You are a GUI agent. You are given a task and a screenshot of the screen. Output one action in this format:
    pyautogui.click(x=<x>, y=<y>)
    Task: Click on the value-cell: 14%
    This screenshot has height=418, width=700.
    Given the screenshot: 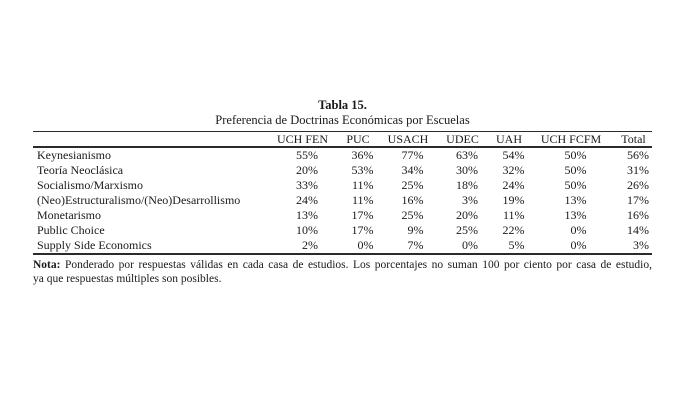 What is the action you would take?
    pyautogui.click(x=633, y=230)
    